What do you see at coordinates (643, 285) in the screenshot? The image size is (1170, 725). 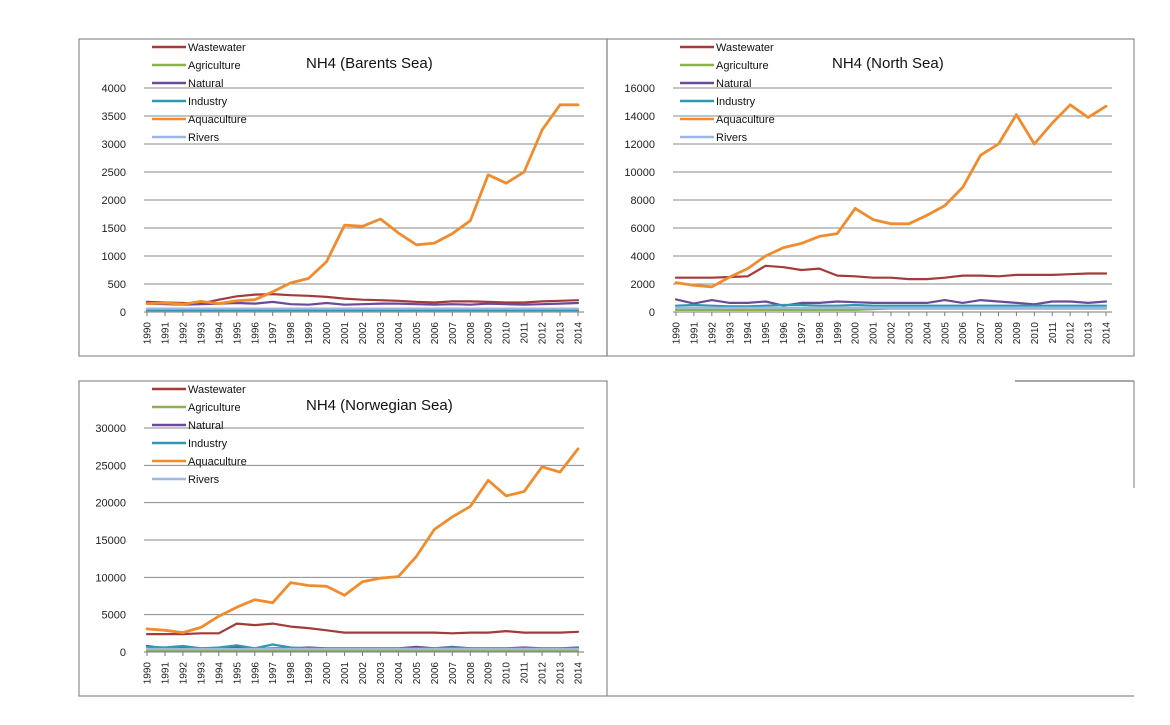 I see `y-tick-label: 2000` at bounding box center [643, 285].